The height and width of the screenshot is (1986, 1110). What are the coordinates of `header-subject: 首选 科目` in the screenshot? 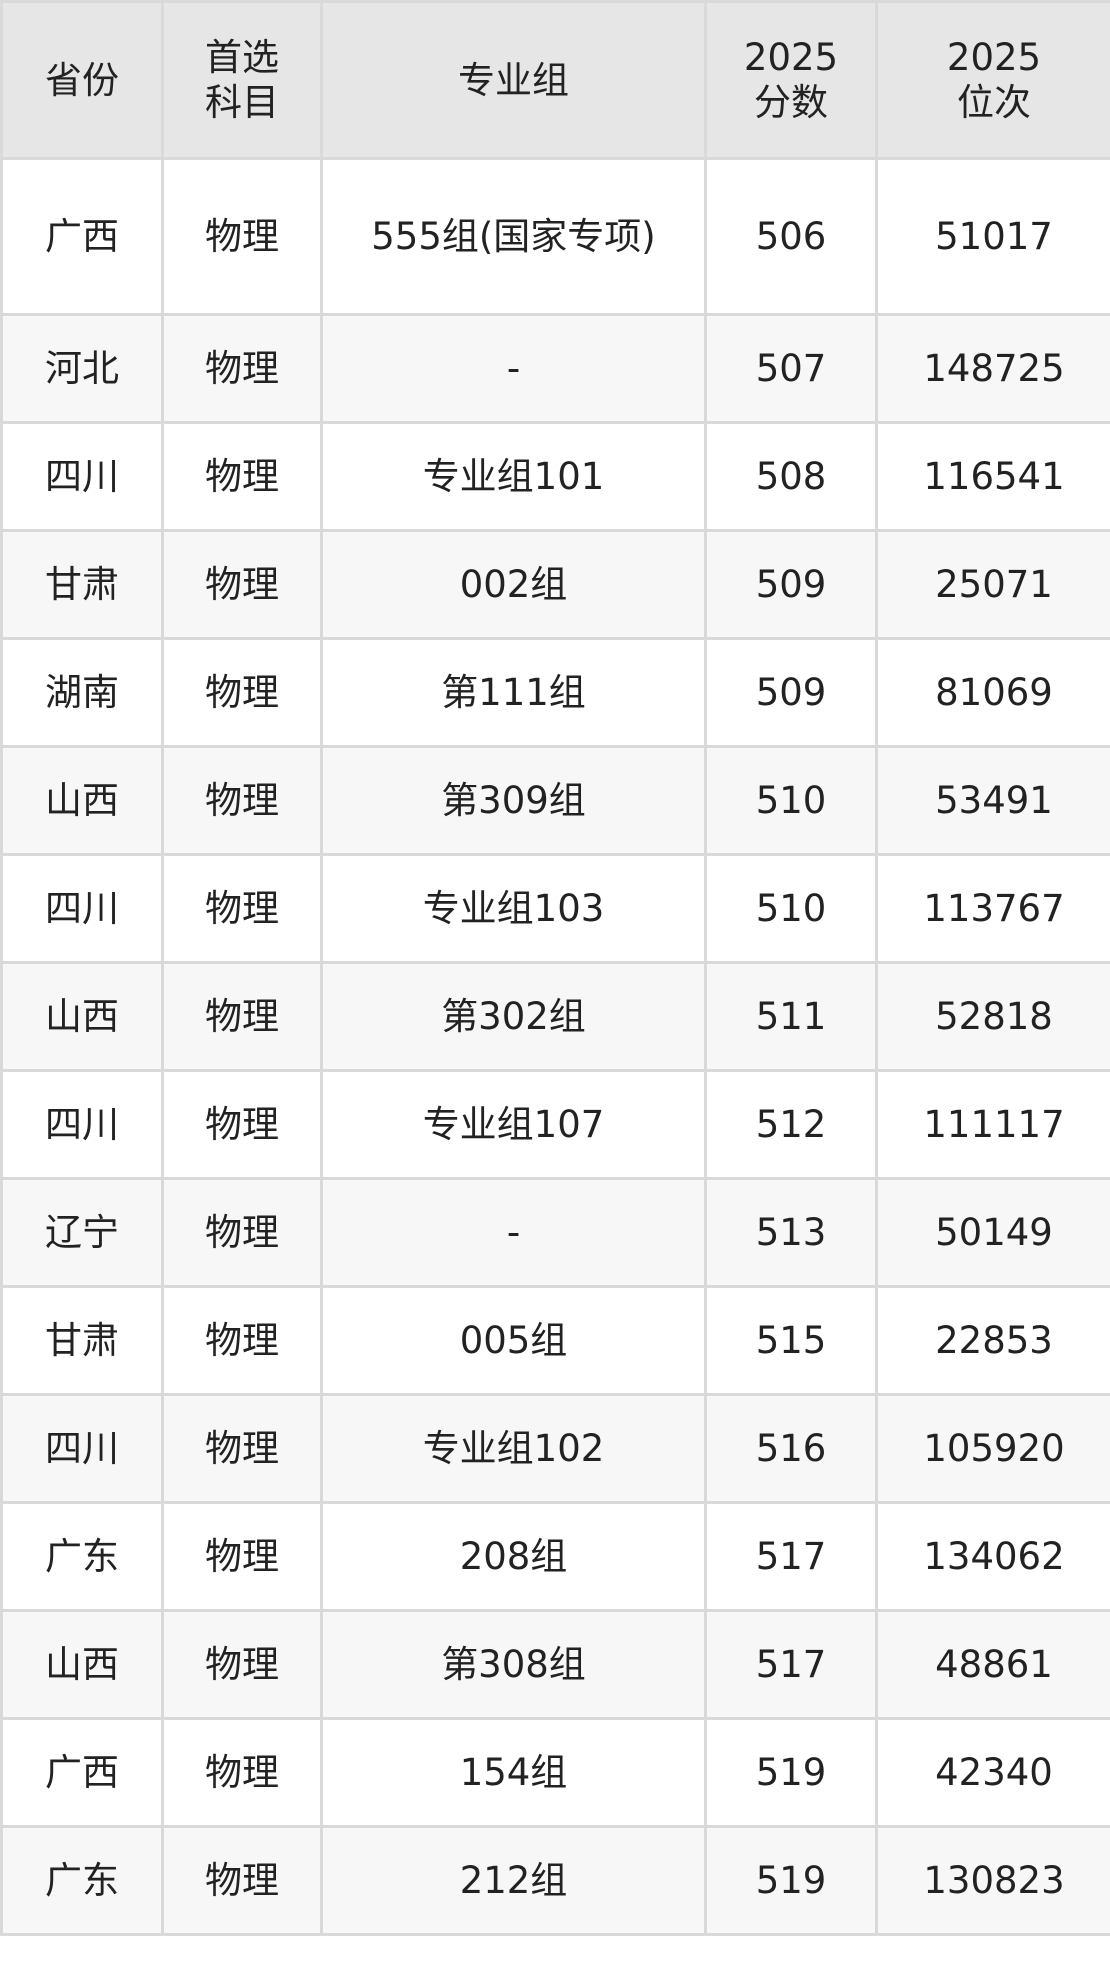 It's located at (242, 80).